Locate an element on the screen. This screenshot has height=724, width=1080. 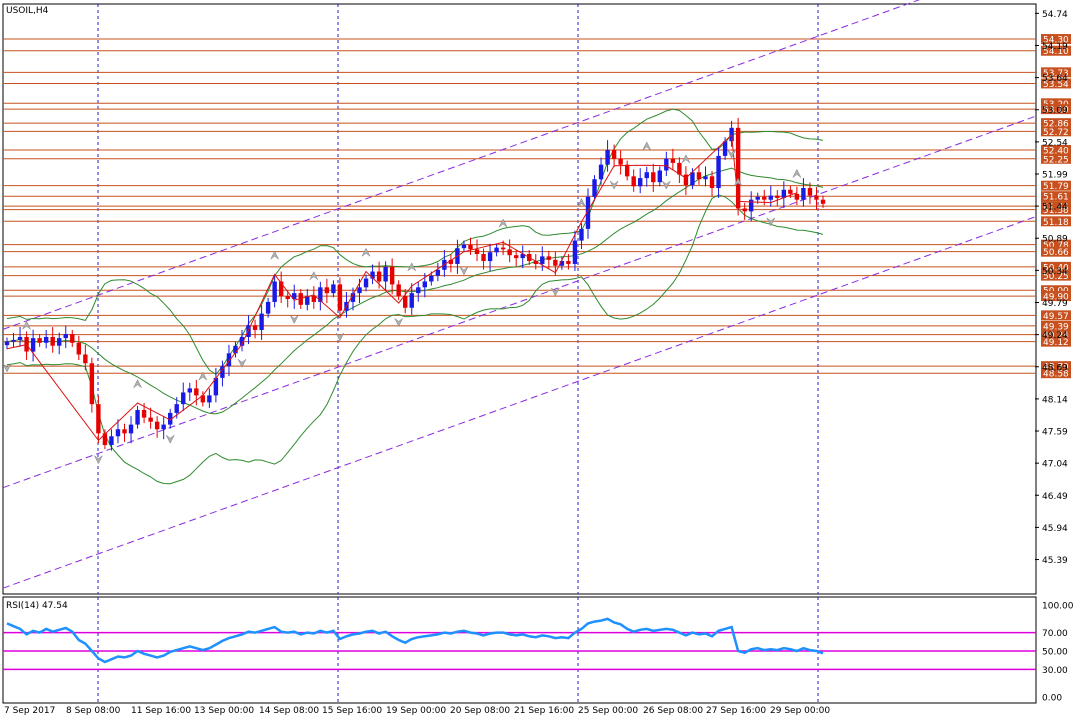
level-label: 49.39 is located at coordinates (1056, 327).